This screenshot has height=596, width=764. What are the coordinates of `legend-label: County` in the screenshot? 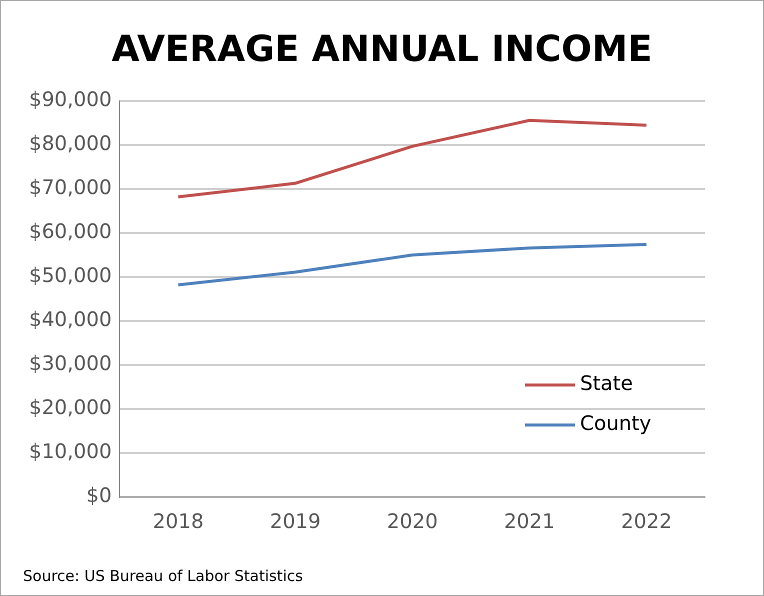 It's located at (616, 423).